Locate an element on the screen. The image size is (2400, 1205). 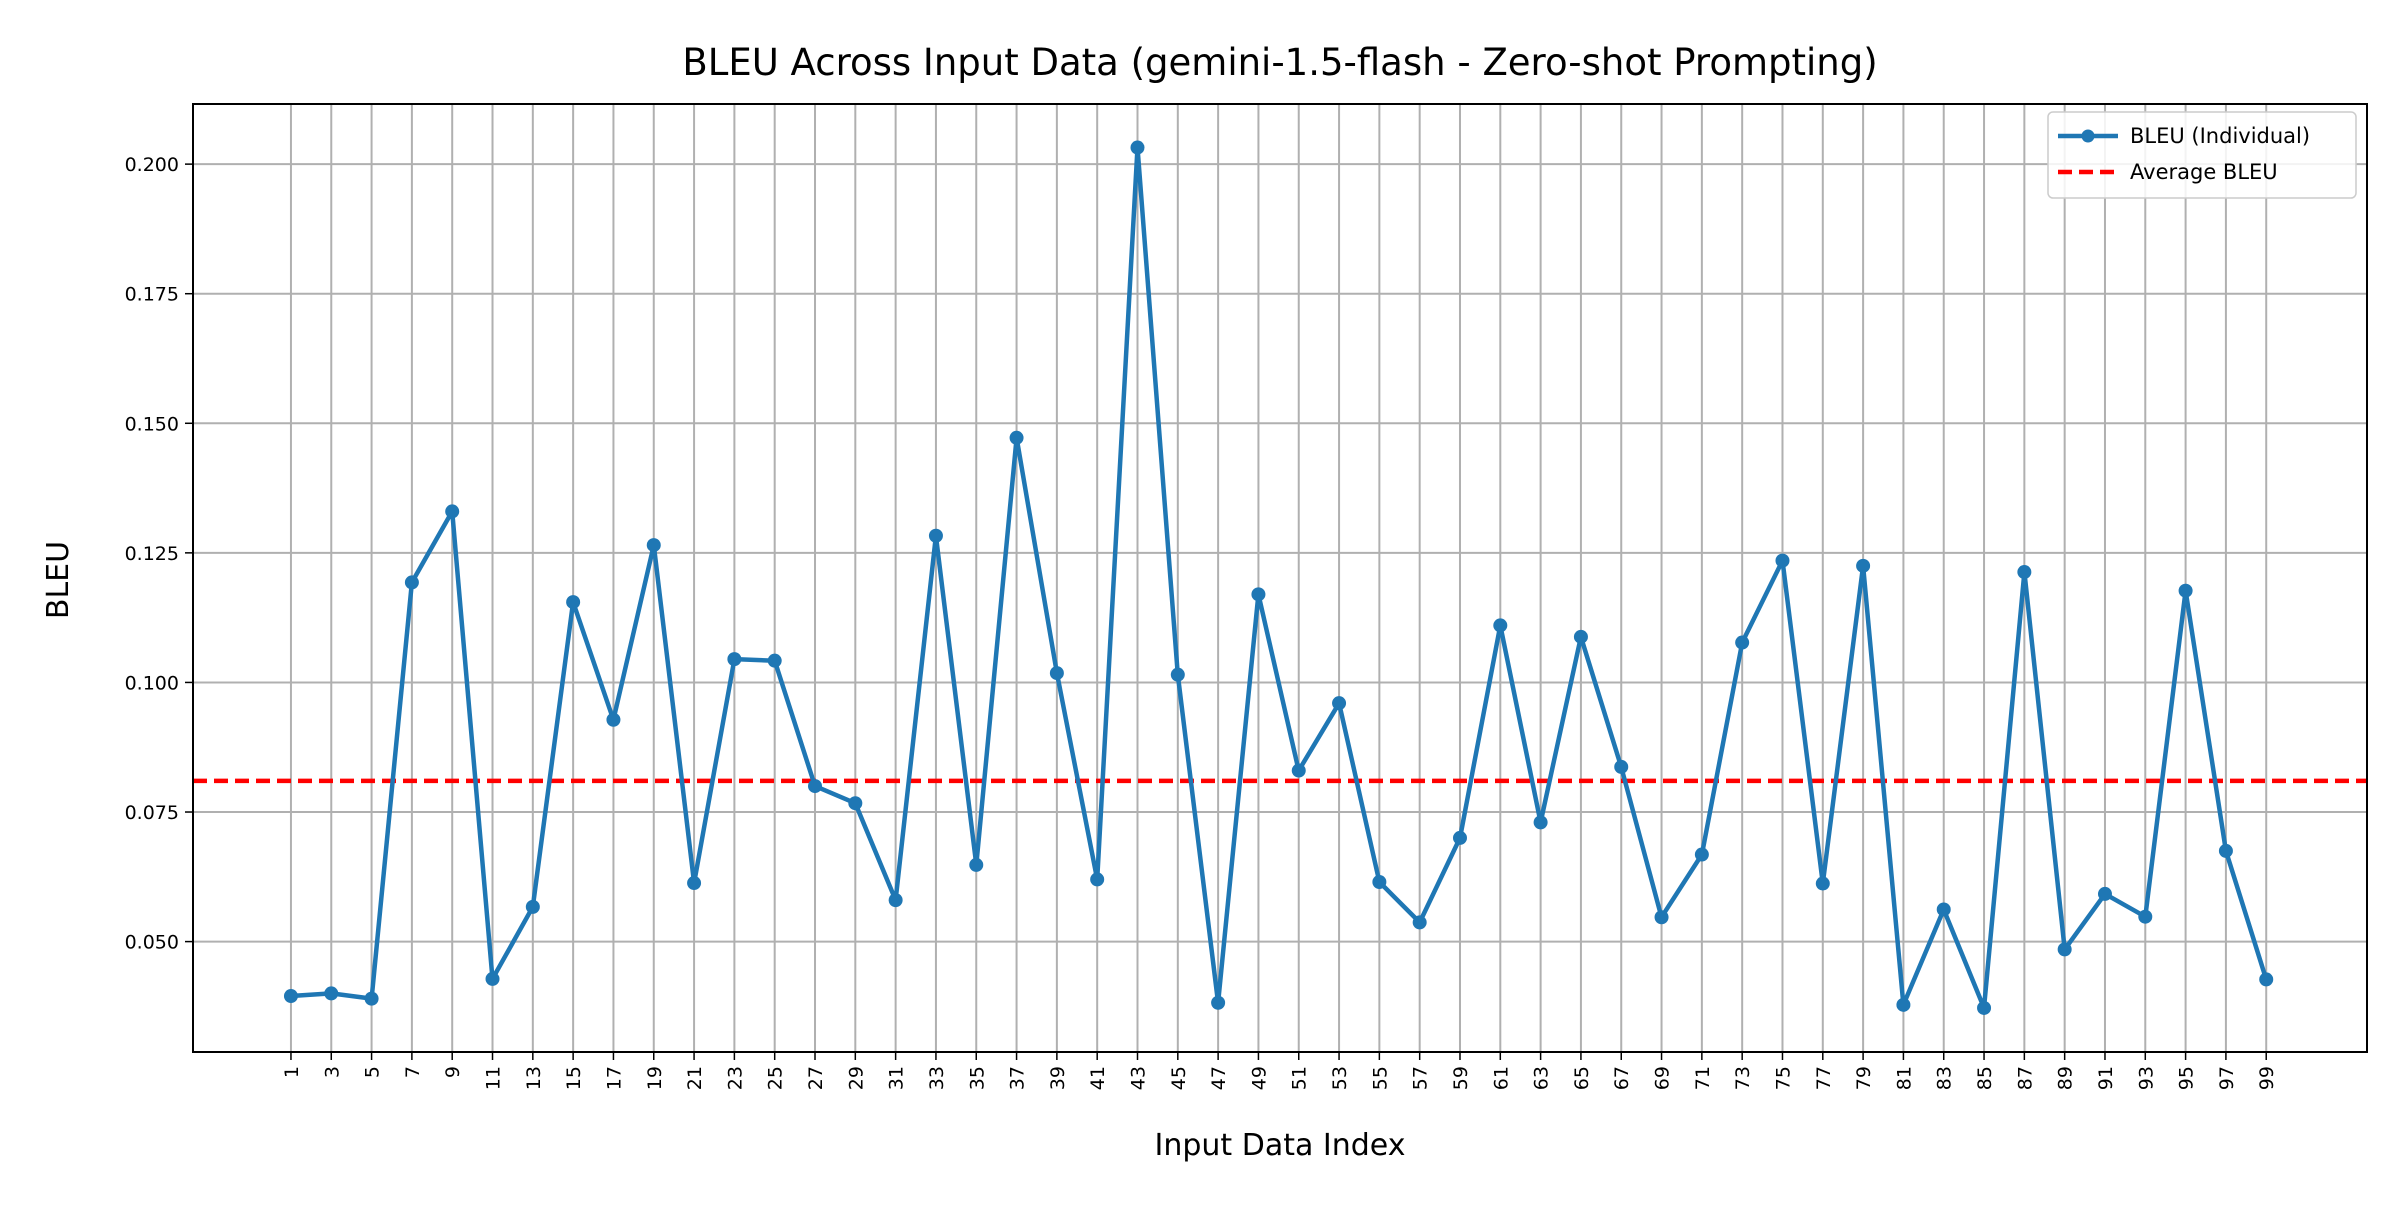
x-tick-label: 71 is located at coordinates (1703, 1078).